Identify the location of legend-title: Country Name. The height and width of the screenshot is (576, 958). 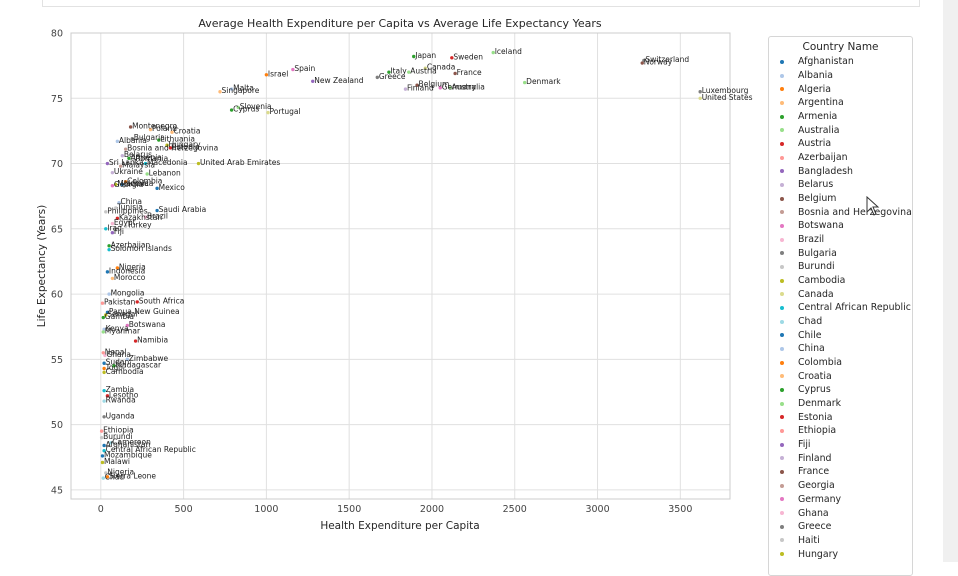
(840, 47).